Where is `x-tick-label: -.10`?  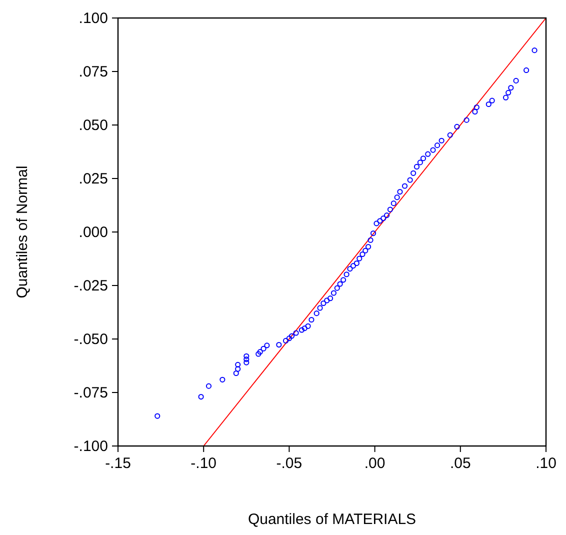
x-tick-label: -.10 is located at coordinates (203, 463).